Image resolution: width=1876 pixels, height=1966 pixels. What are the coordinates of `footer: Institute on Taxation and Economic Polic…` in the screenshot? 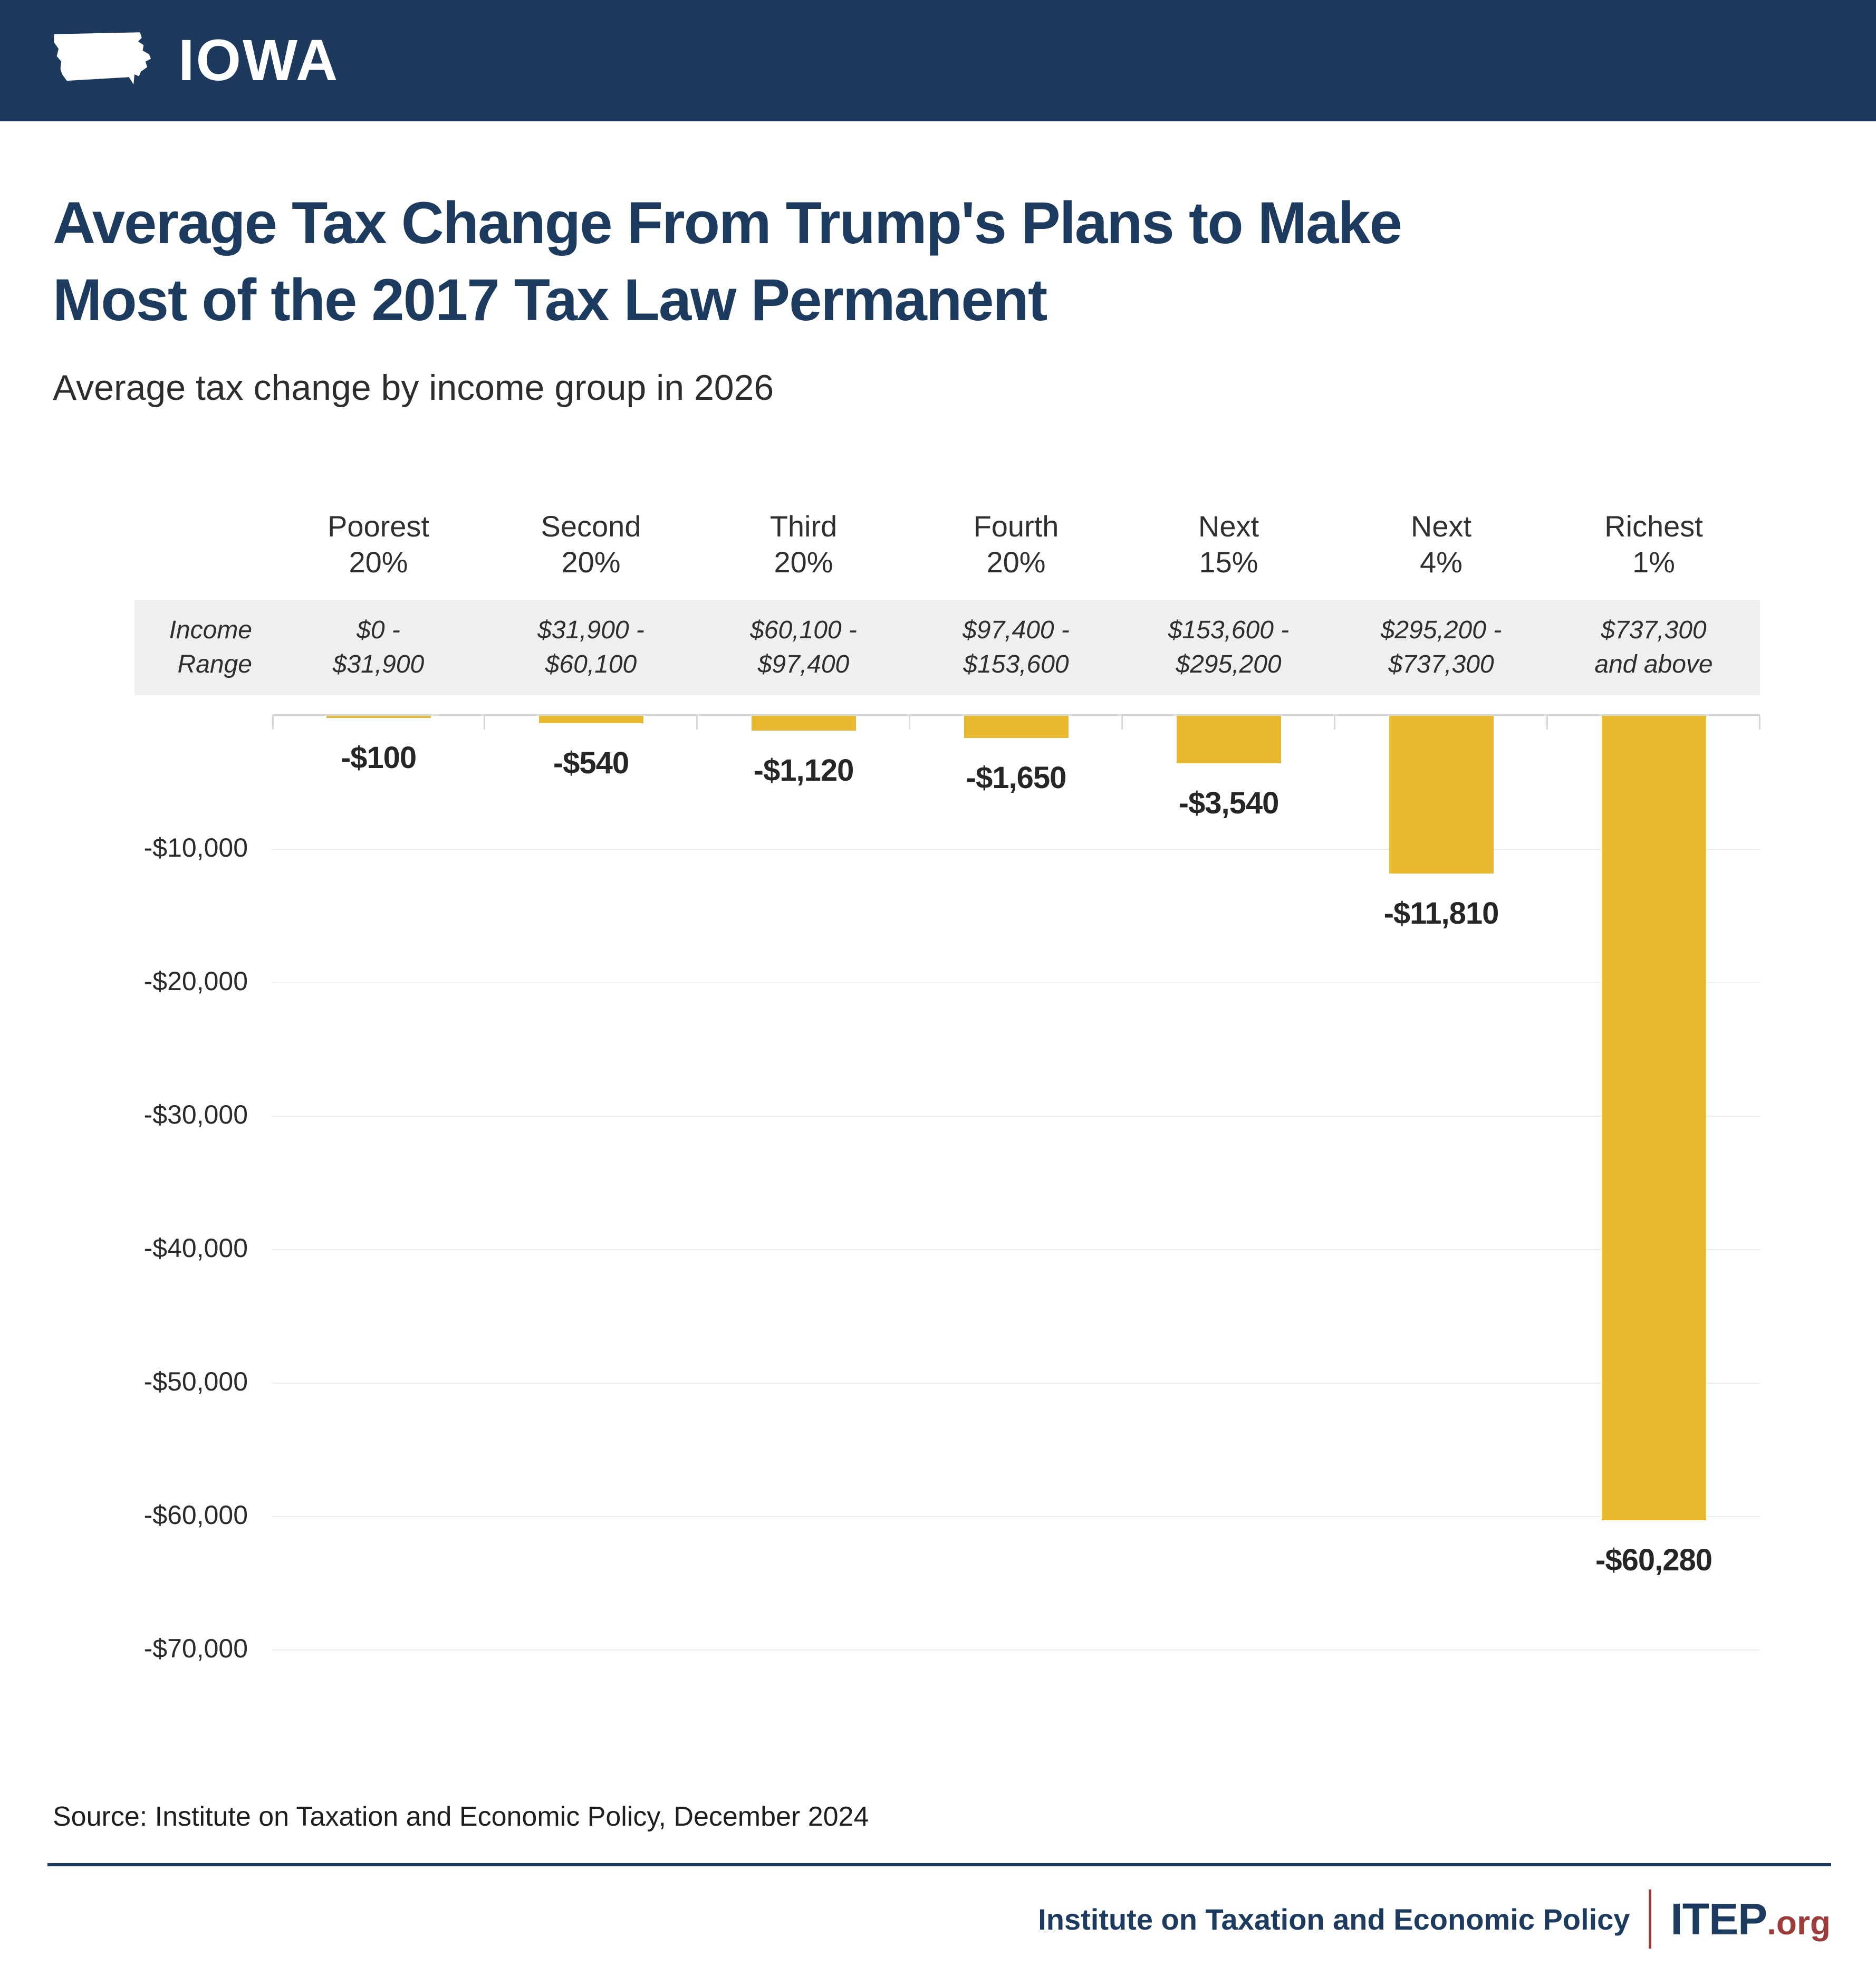 It's located at (938, 1919).